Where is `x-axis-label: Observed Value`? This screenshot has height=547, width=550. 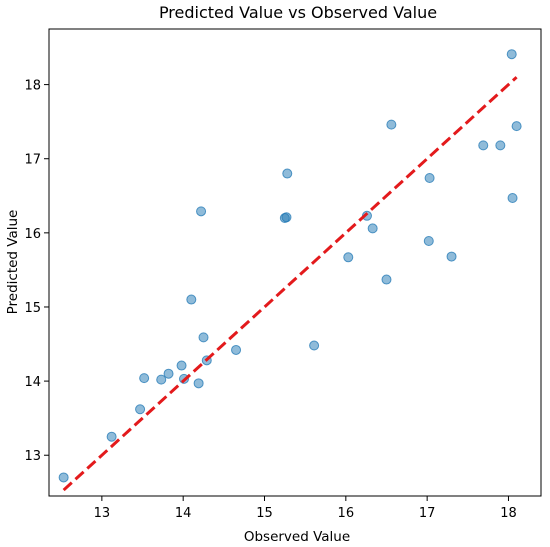
x-axis-label: Observed Value is located at coordinates (297, 537).